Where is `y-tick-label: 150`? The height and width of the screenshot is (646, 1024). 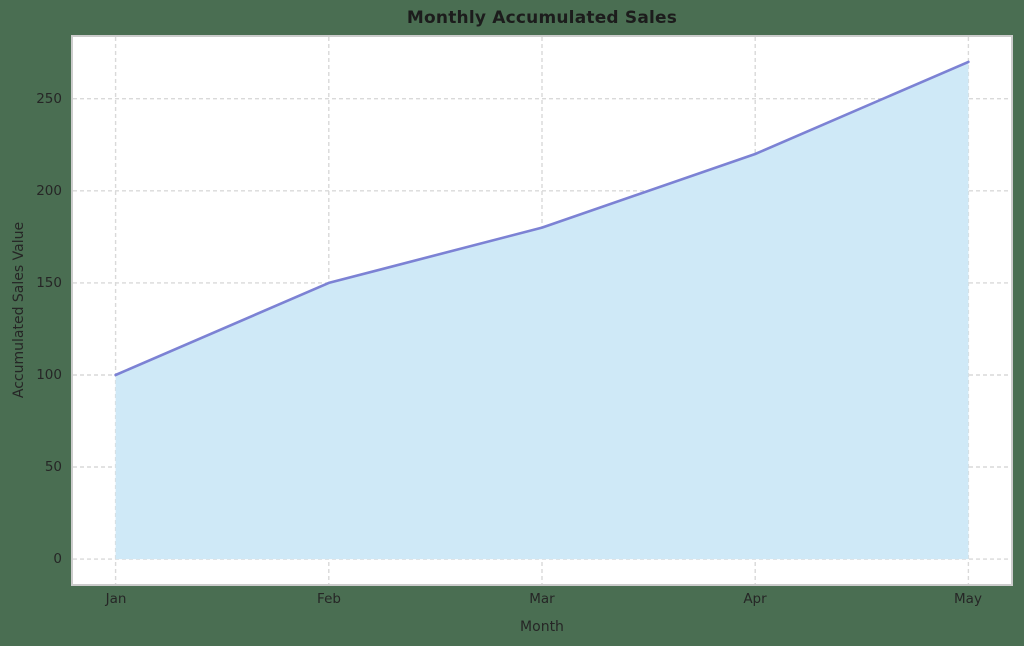
y-tick-label: 150 is located at coordinates (49, 283).